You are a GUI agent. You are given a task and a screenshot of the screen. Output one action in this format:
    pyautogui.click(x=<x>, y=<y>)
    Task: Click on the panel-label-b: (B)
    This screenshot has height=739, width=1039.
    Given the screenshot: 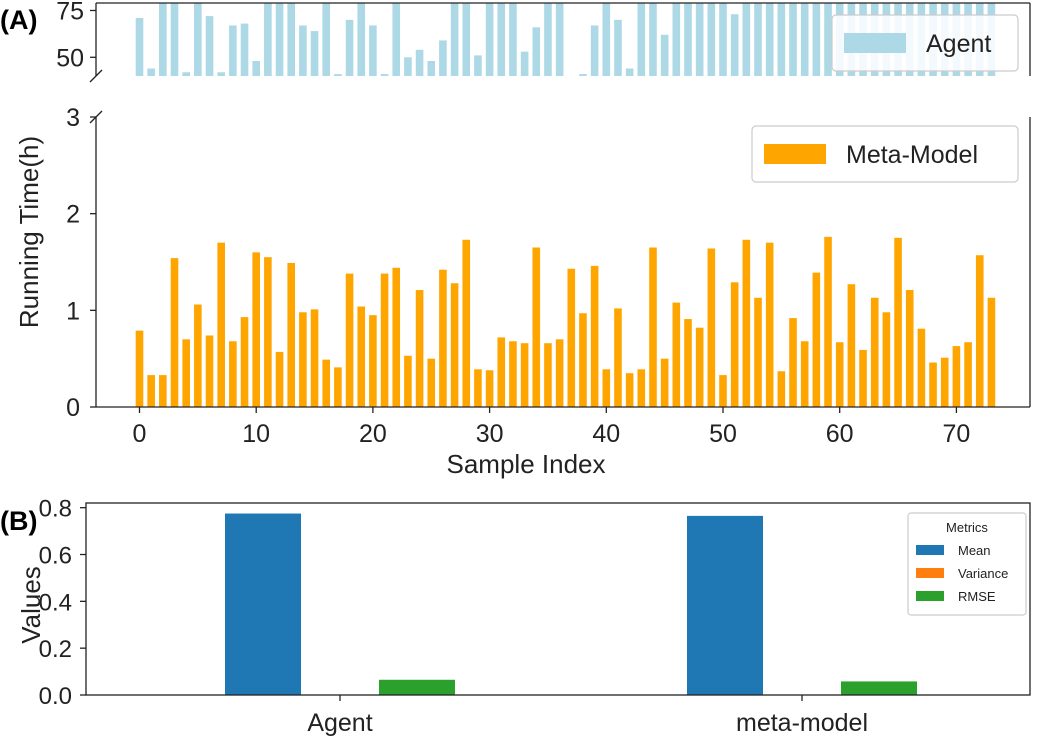 What is the action you would take?
    pyautogui.click(x=18, y=521)
    